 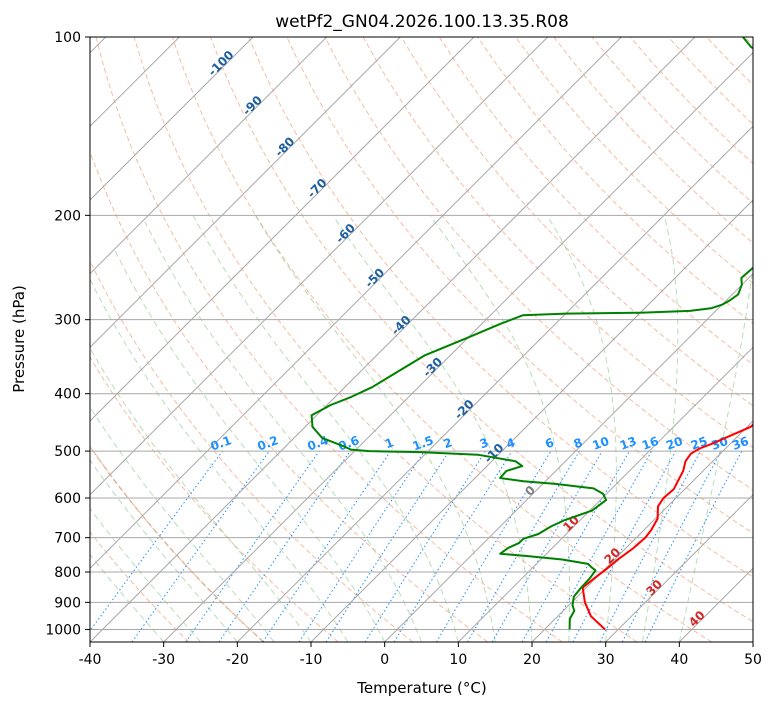 What do you see at coordinates (421, 688) in the screenshot?
I see `x-axis-label: Temperature (°C)` at bounding box center [421, 688].